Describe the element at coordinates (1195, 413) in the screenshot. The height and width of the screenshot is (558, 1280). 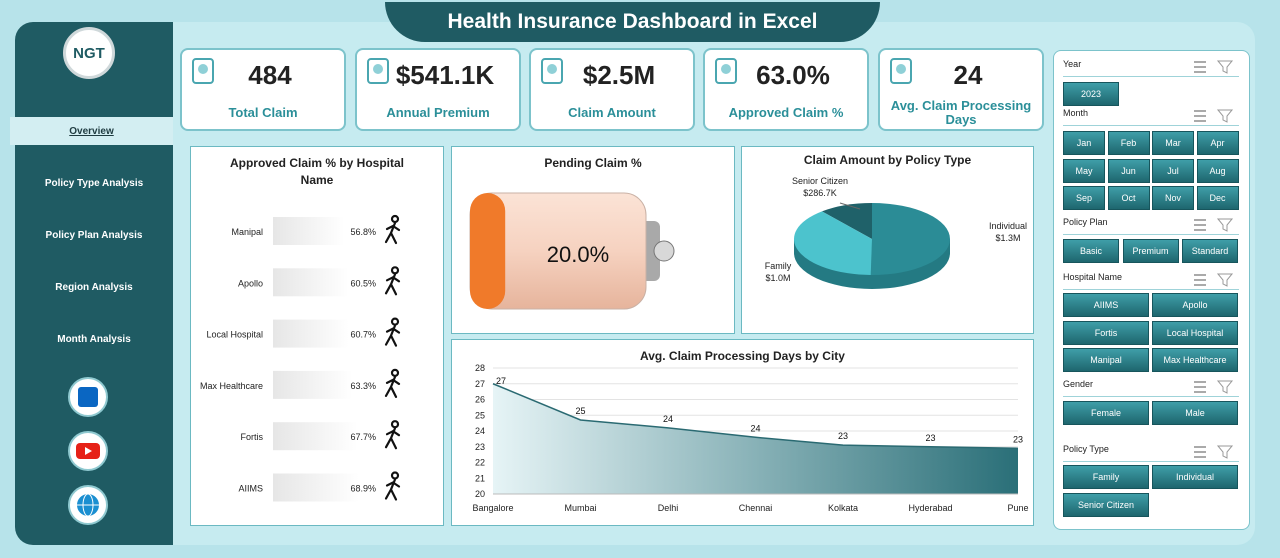
I see `slicer-button: Male` at that location.